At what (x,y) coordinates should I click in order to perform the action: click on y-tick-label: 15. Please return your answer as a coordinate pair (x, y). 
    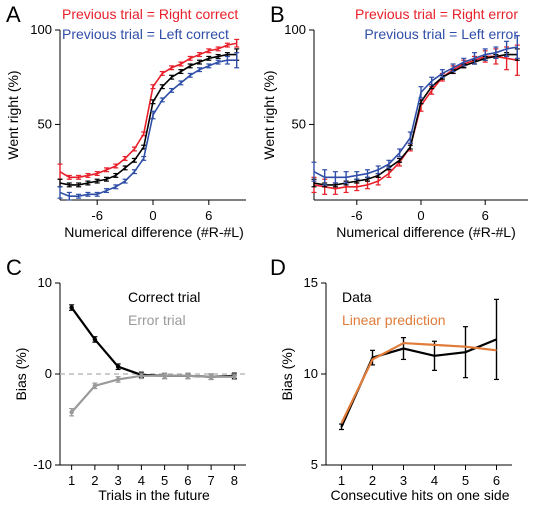
    Looking at the image, I should click on (311, 282).